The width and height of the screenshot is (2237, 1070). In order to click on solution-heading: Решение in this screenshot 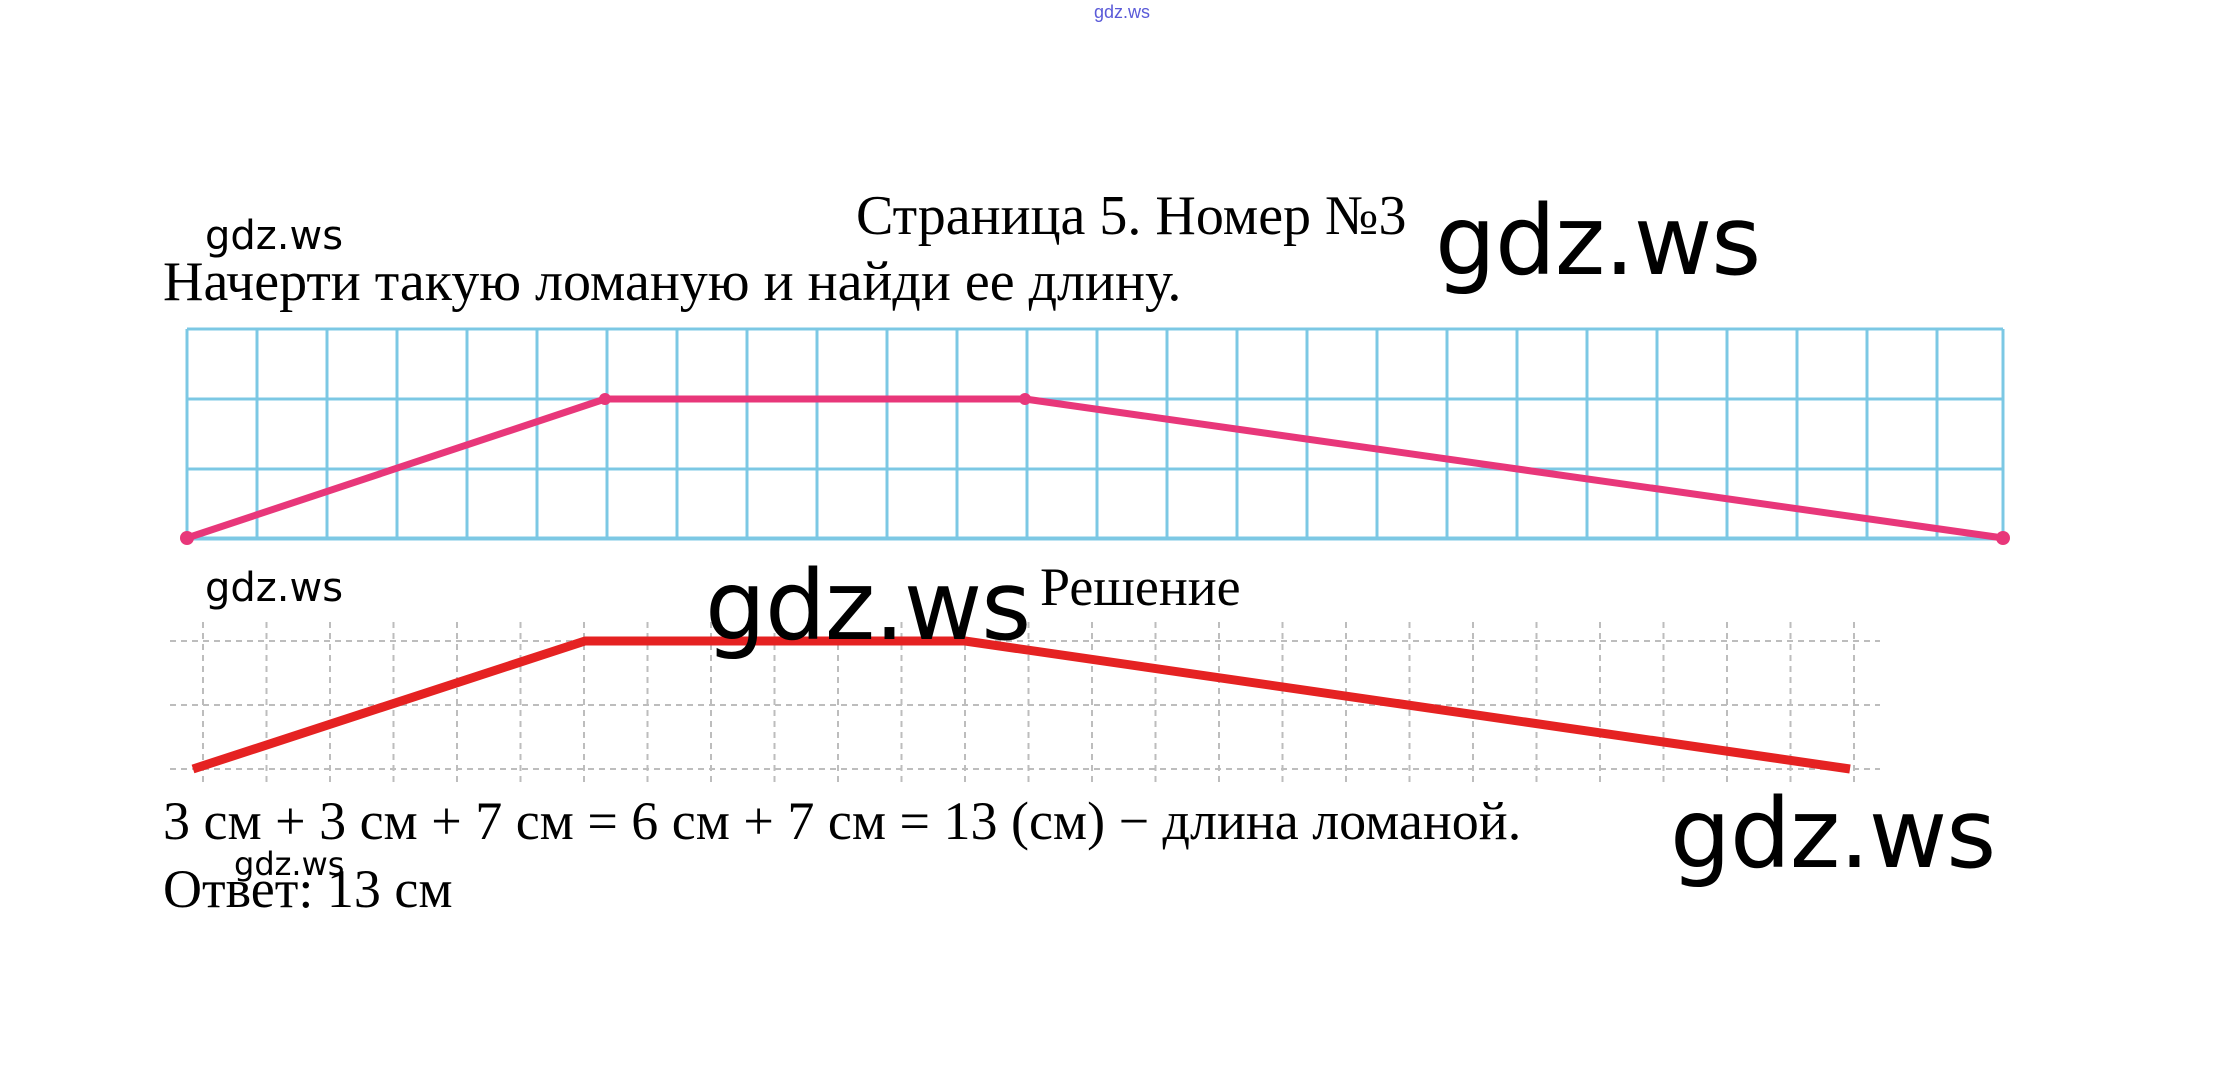, I will do `click(1140, 587)`.